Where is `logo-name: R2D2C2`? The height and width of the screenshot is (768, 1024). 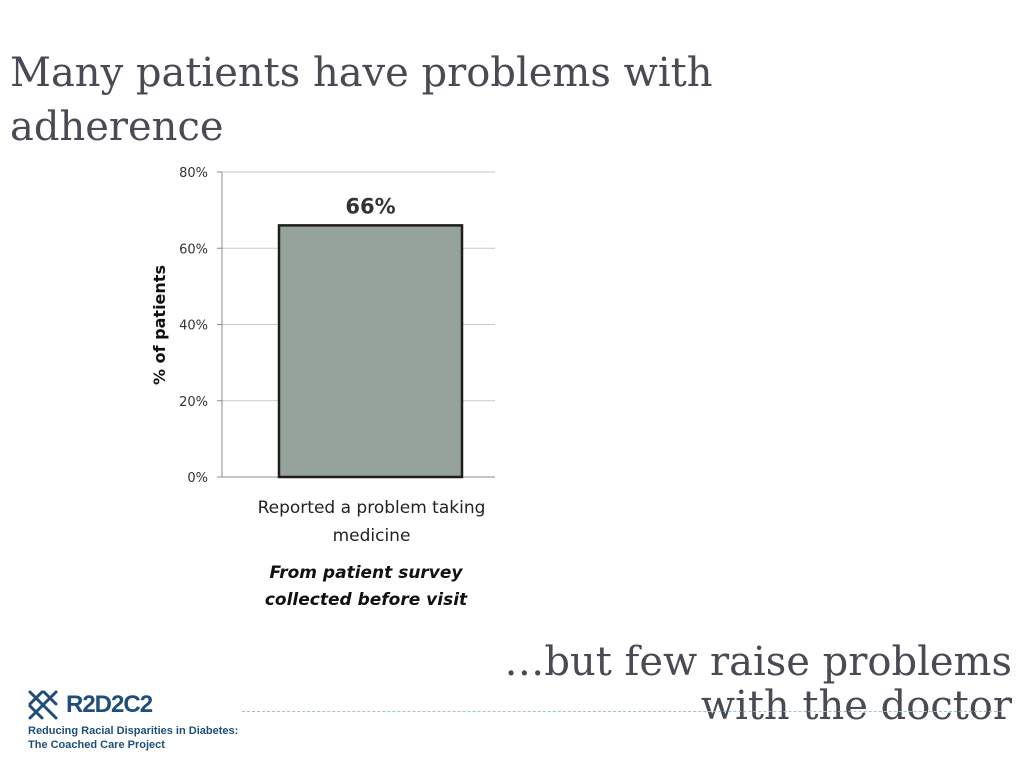
logo-name: R2D2C2 is located at coordinates (109, 704).